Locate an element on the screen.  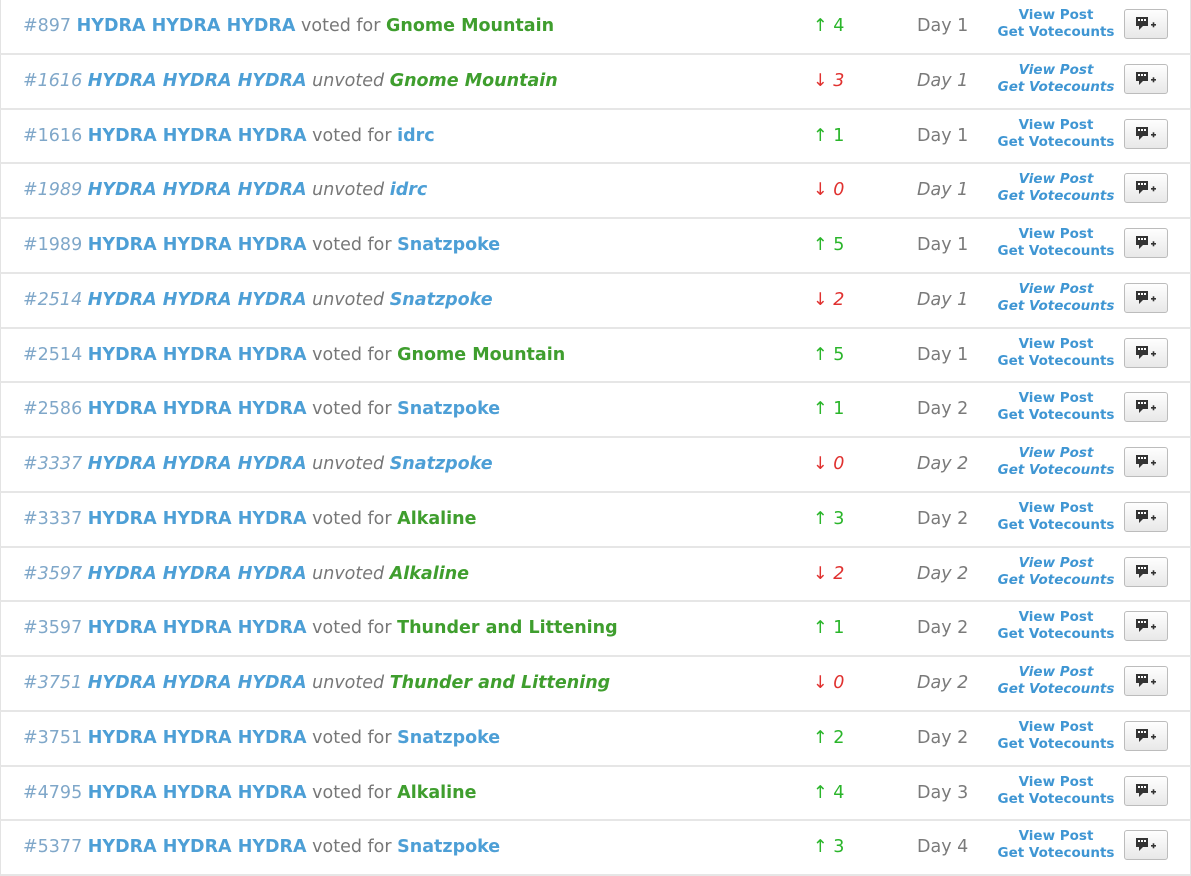
vote-direction-arrow-icon: ↓ is located at coordinates (820, 573).